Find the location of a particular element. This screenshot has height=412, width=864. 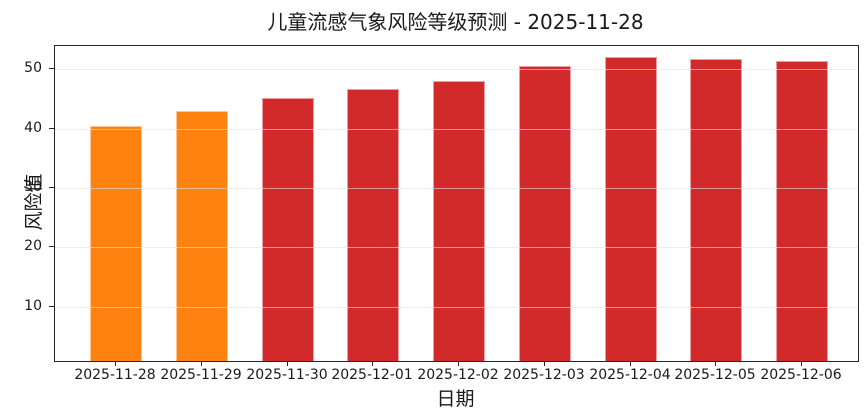

x-tick-label-2025-12-05: 2025-12-05 is located at coordinates (715, 375).